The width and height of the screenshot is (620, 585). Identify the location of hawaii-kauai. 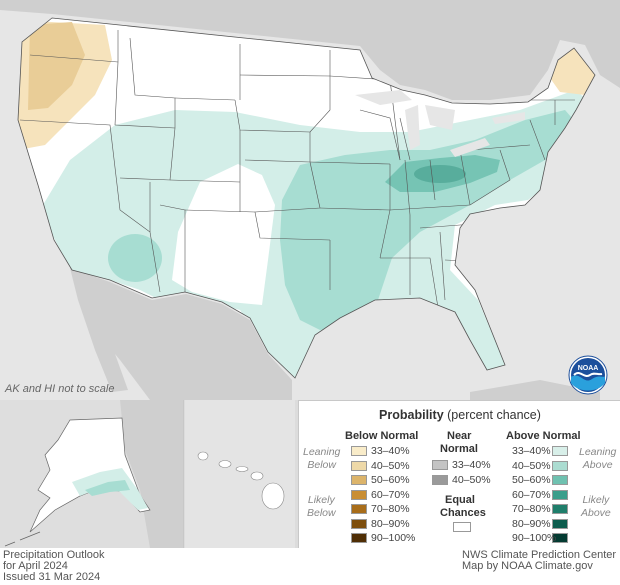
(203, 456).